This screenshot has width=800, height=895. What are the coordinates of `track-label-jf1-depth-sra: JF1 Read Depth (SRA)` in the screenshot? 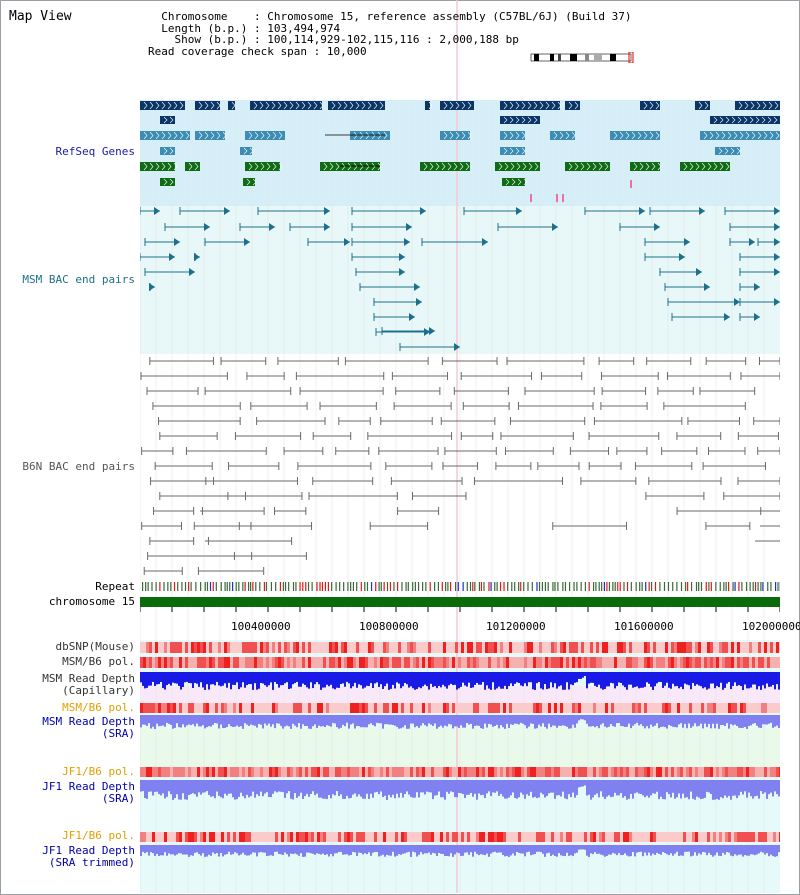 It's located at (88, 793).